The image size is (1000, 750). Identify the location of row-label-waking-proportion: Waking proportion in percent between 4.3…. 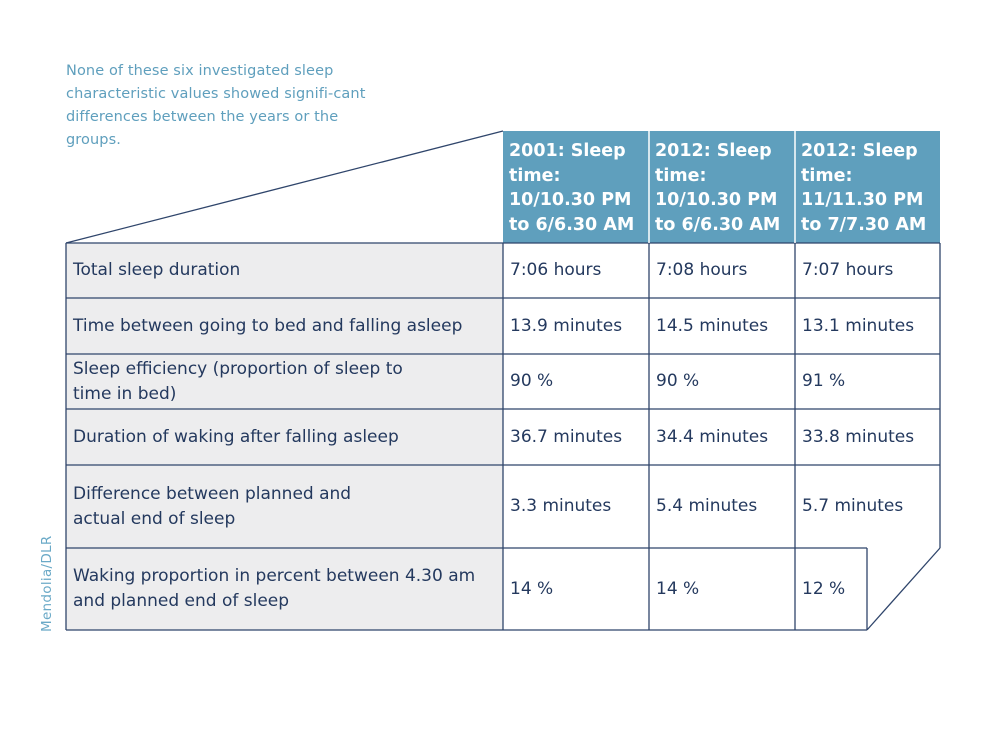
(274, 588).